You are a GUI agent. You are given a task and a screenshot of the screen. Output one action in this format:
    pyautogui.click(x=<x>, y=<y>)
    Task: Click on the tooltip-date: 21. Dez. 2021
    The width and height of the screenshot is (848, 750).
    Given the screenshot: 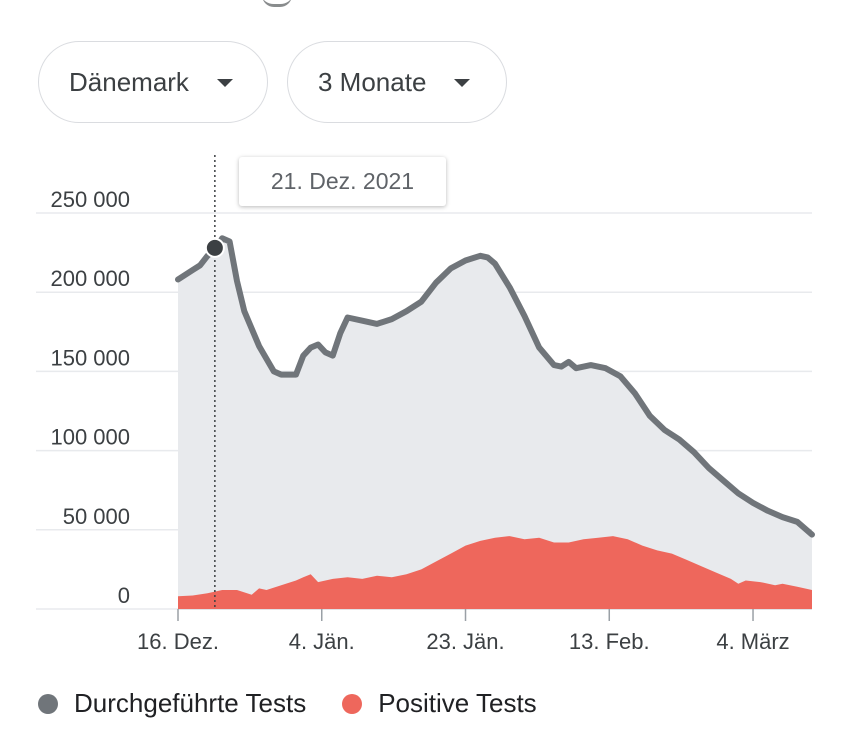 What is the action you would take?
    pyautogui.click(x=342, y=181)
    